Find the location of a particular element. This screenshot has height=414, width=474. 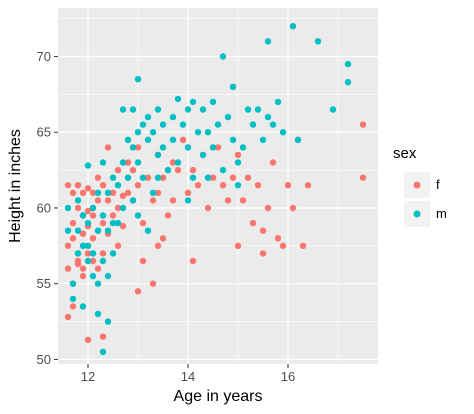

x-axis-title: Age in years is located at coordinates (218, 396).